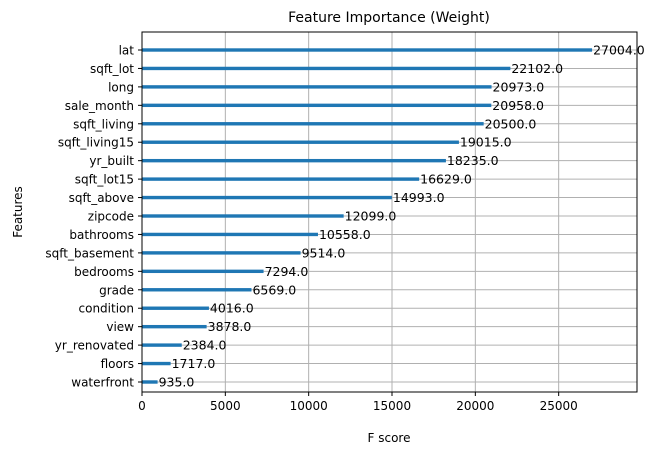 This screenshot has height=455, width=659. Describe the element at coordinates (232, 308) in the screenshot. I see `value-label: 4016.0` at that location.